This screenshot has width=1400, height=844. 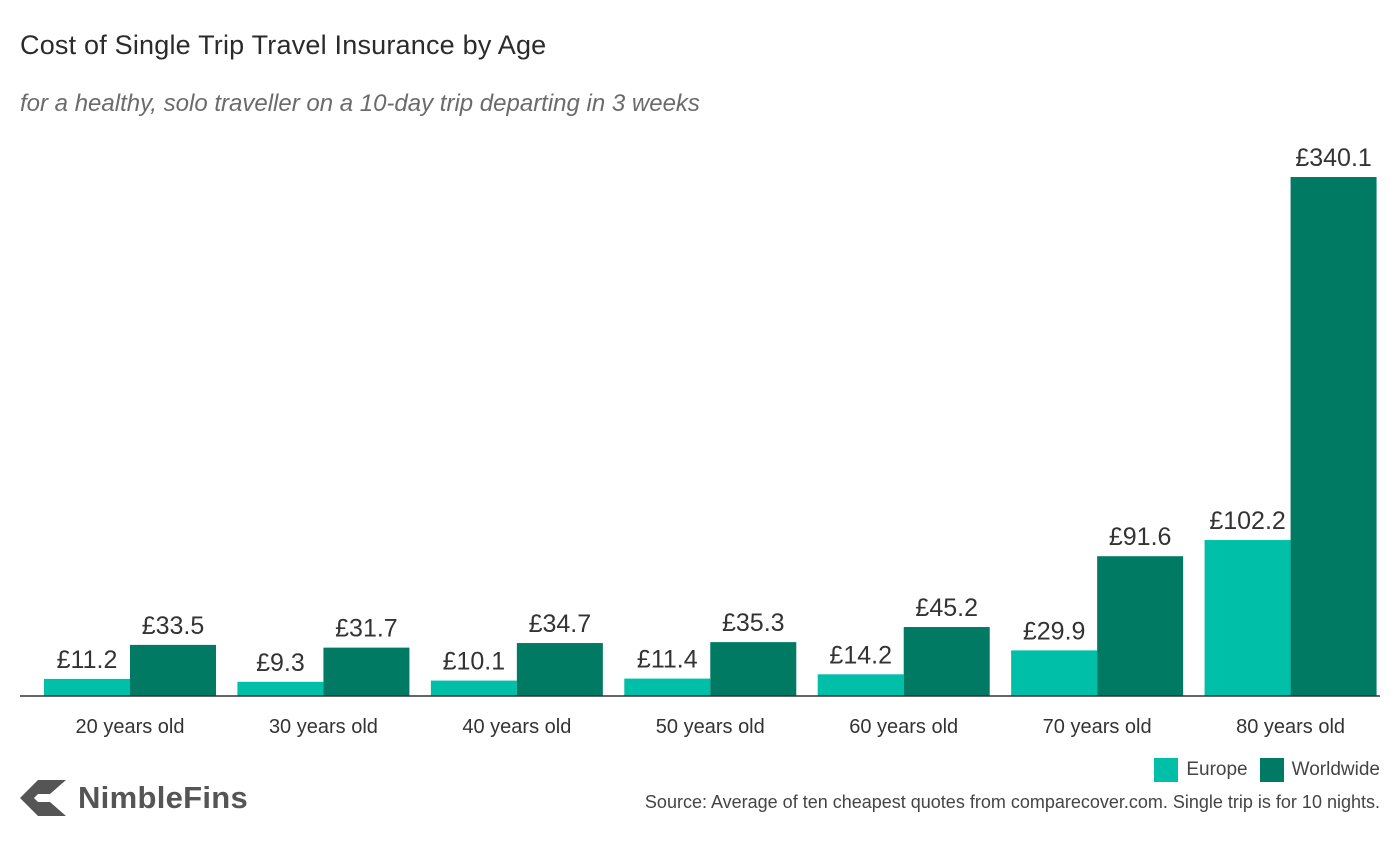 I want to click on chart-legend: Europe Worldwide, so click(x=1267, y=770).